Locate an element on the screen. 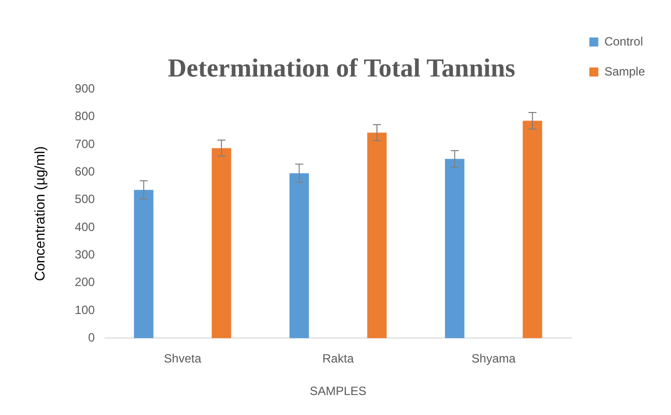 The height and width of the screenshot is (415, 671). y-tick-label: 700 is located at coordinates (85, 143).